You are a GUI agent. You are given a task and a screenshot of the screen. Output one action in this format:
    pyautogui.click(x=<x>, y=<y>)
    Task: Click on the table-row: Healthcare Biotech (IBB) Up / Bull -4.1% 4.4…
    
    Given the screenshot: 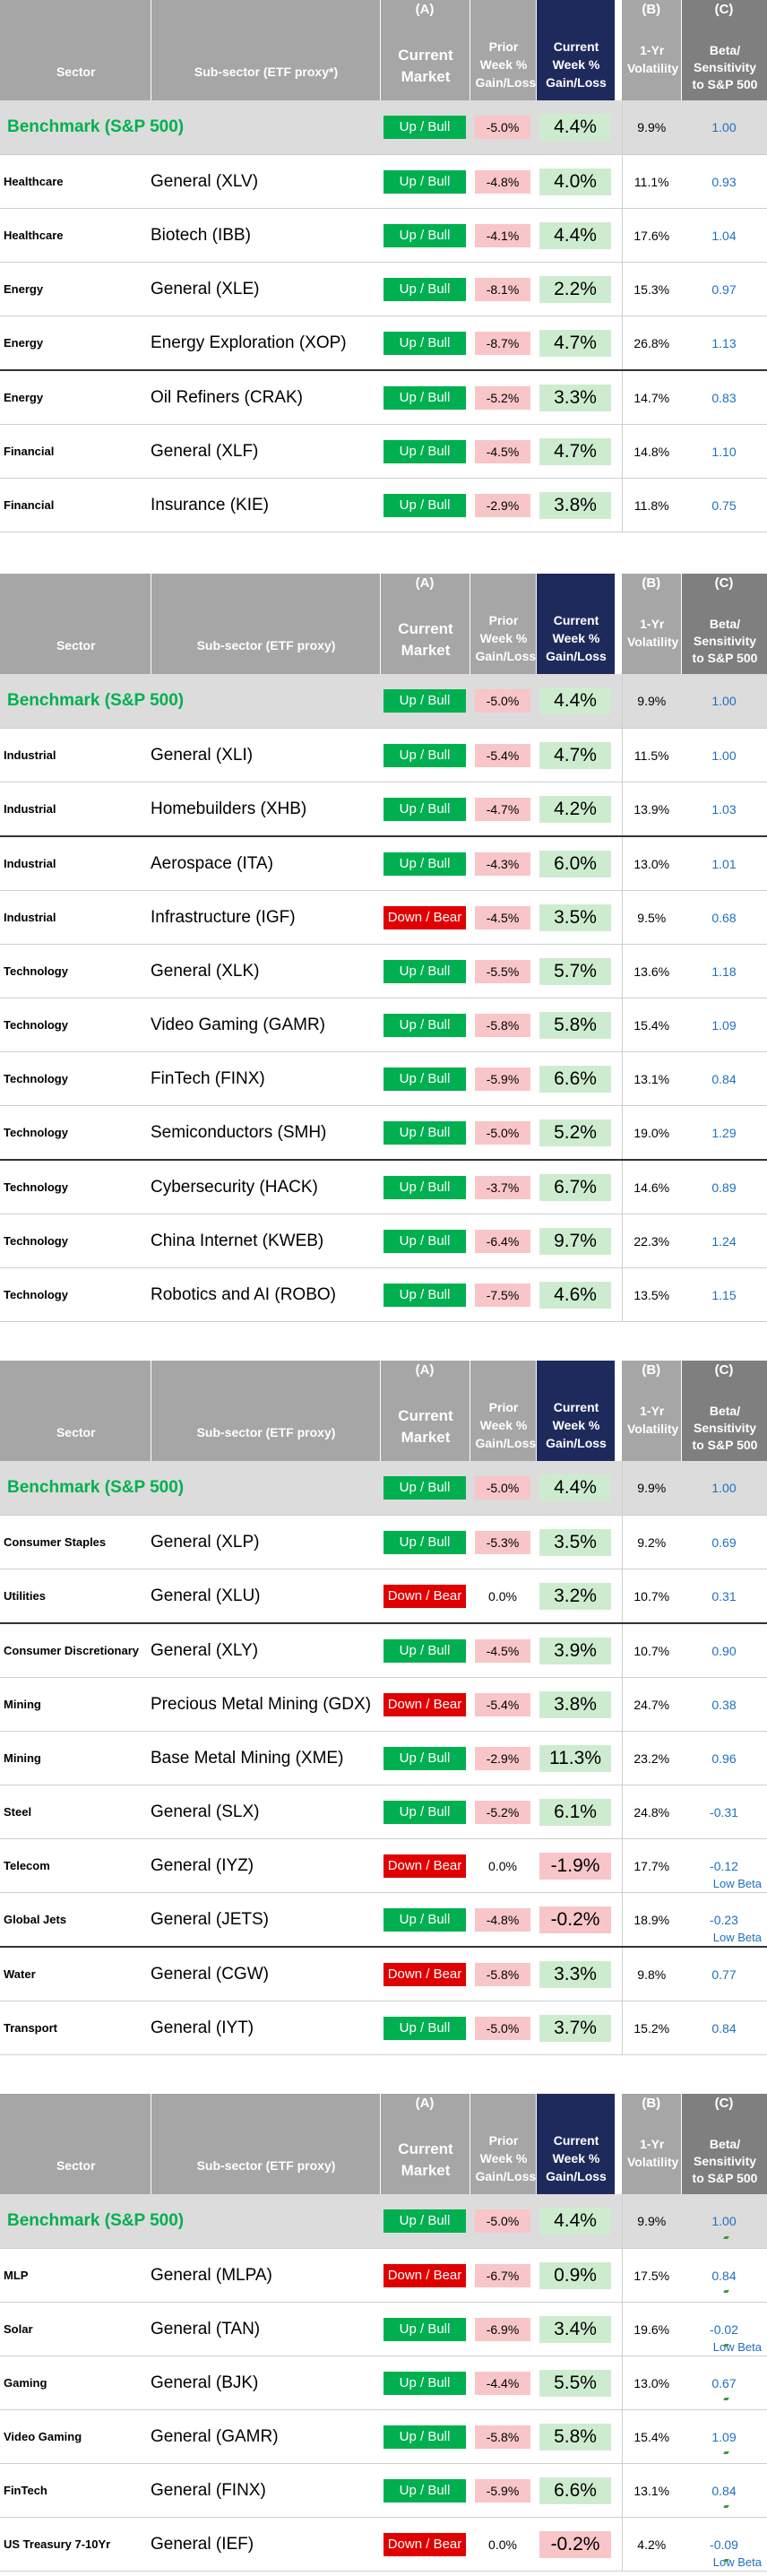 What is the action you would take?
    pyautogui.click(x=383, y=235)
    